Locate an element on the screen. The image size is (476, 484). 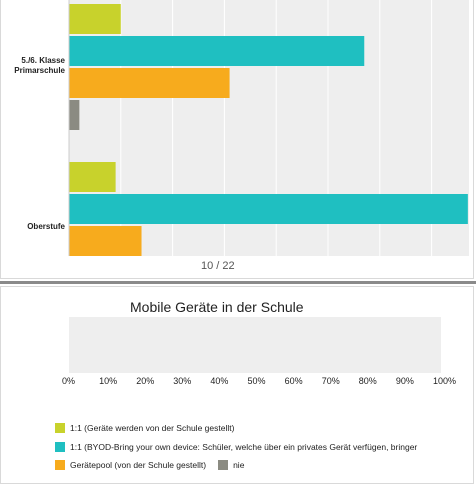
x-tick-label: 100% is located at coordinates (445, 381).